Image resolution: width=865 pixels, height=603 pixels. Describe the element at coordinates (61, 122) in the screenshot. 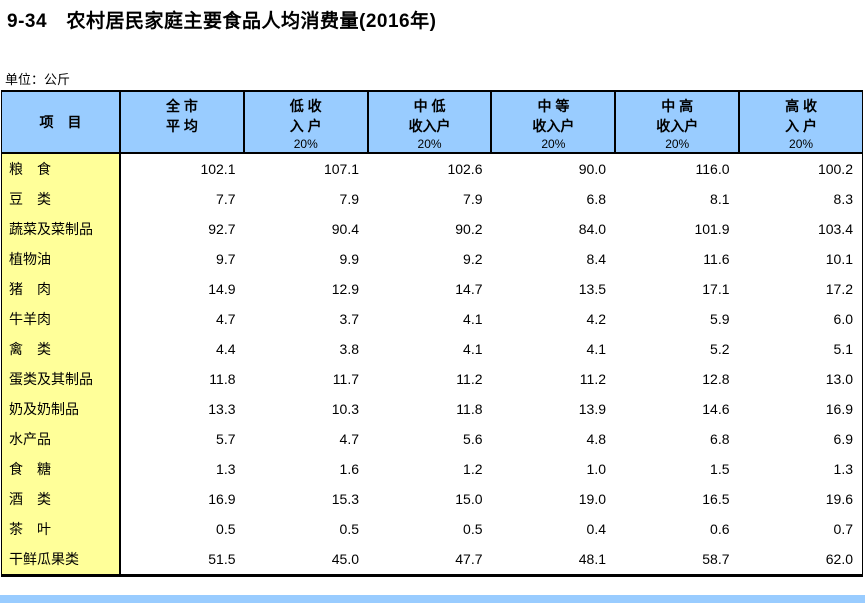

I see `item-column-header: 项 目` at that location.